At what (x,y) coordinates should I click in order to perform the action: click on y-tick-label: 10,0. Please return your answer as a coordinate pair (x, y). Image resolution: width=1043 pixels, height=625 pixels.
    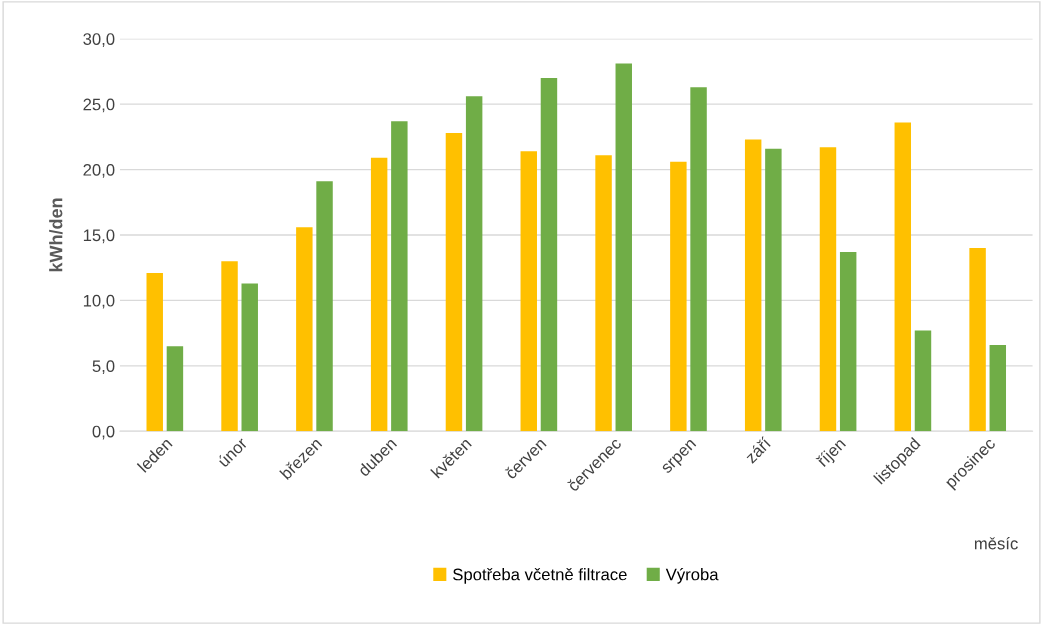
    Looking at the image, I should click on (99, 301).